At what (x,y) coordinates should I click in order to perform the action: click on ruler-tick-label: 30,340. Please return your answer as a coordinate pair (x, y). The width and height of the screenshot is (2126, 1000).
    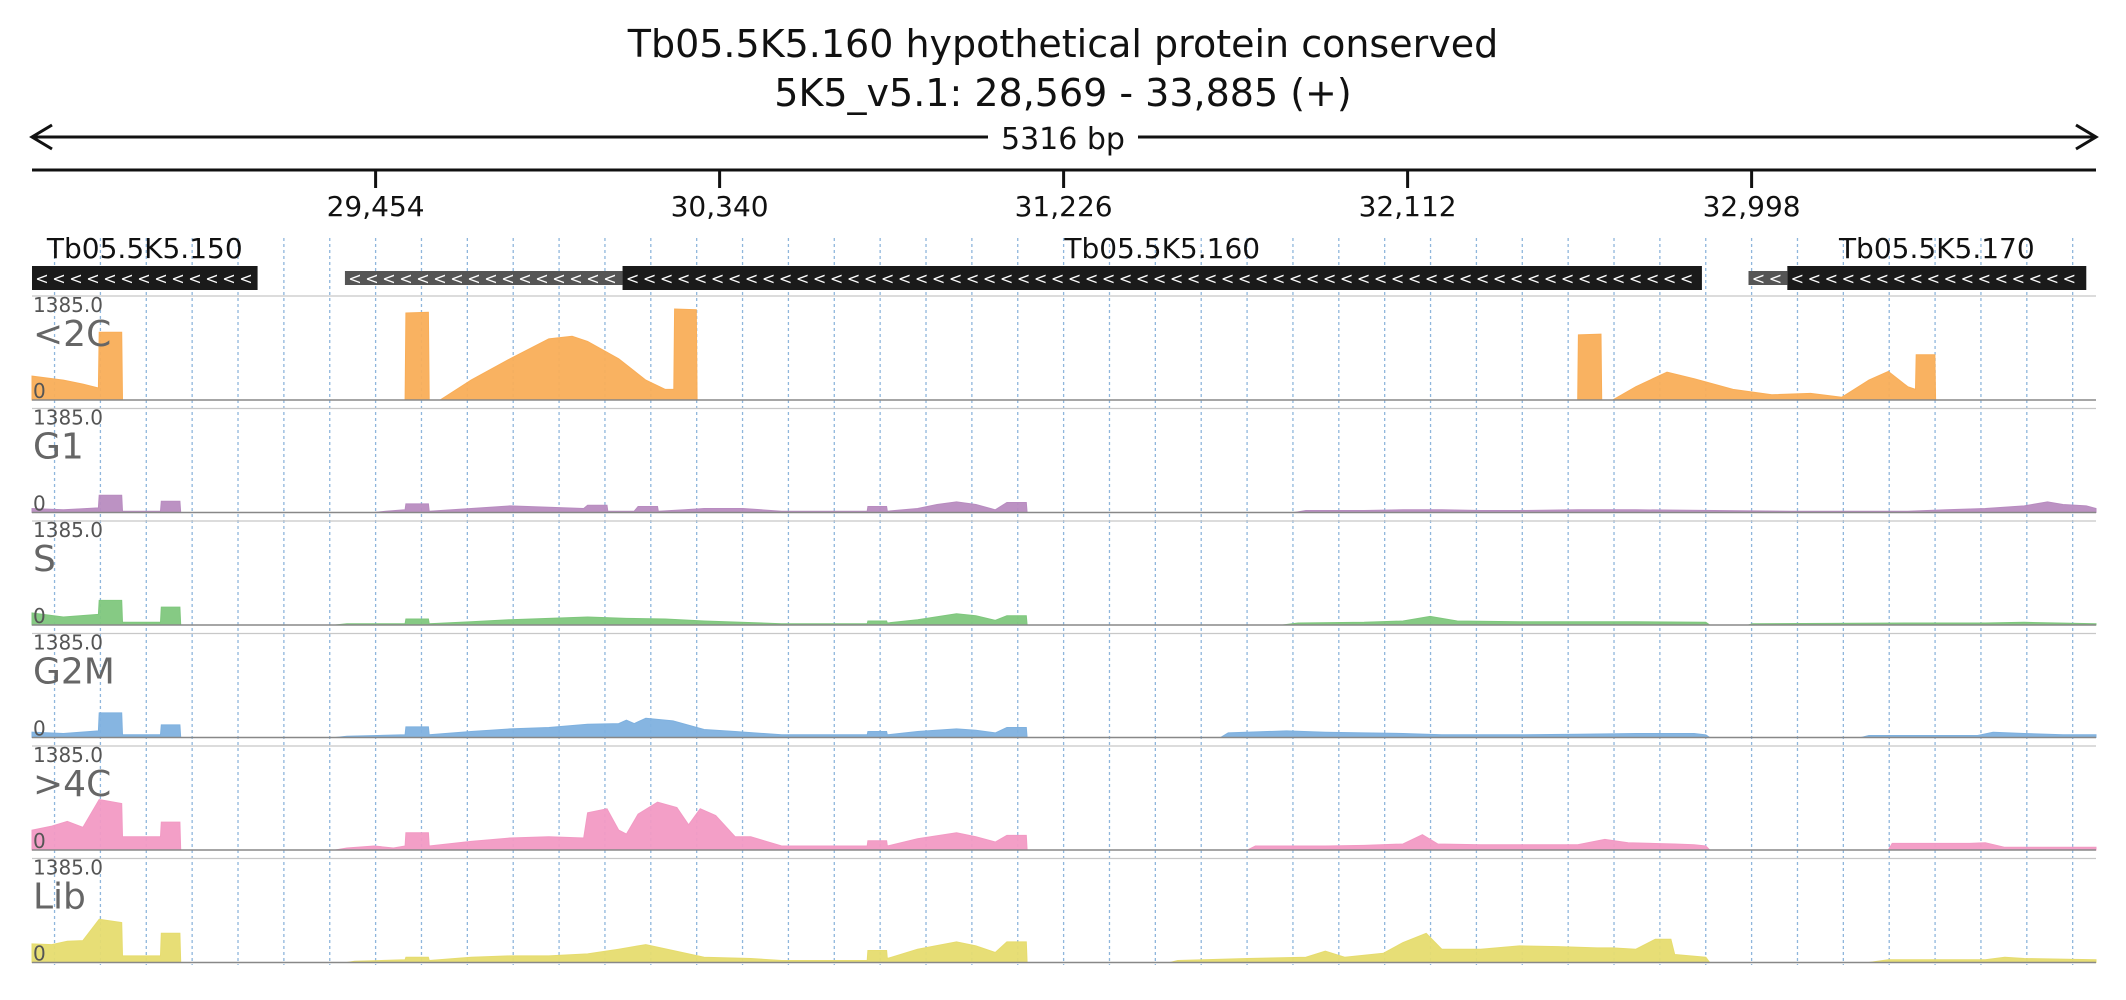
    Looking at the image, I should click on (720, 206).